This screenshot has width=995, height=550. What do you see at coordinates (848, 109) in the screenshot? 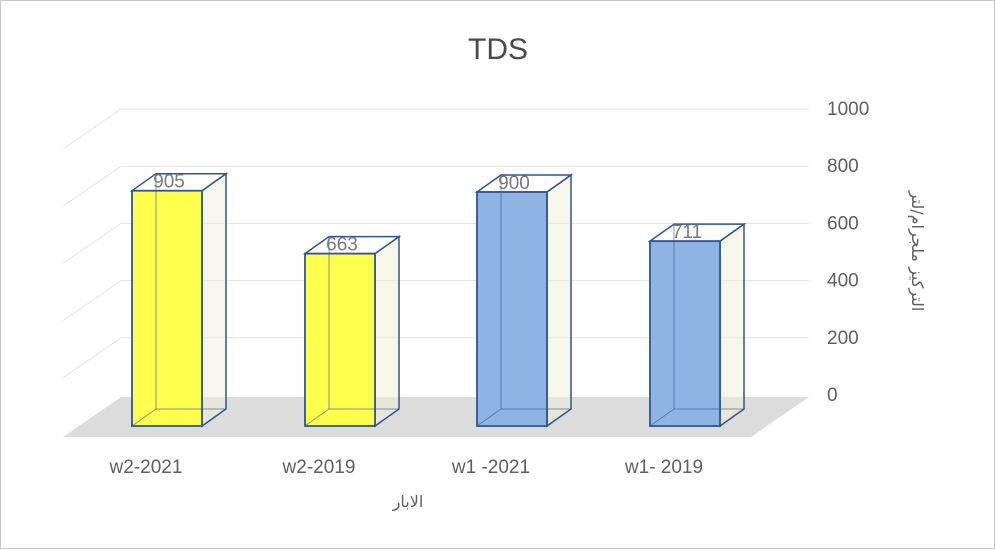
I see `y-tick-label: 1000` at bounding box center [848, 109].